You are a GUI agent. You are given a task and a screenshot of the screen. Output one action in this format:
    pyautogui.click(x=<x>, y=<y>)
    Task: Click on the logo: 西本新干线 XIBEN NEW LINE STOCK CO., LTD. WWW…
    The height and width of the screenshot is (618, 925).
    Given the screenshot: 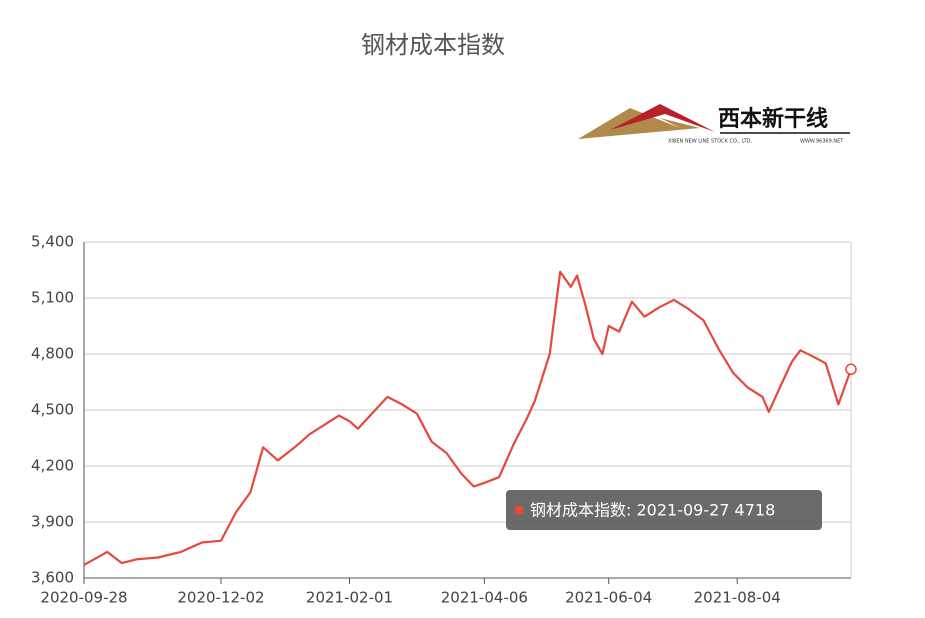 What is the action you would take?
    pyautogui.click(x=714, y=124)
    